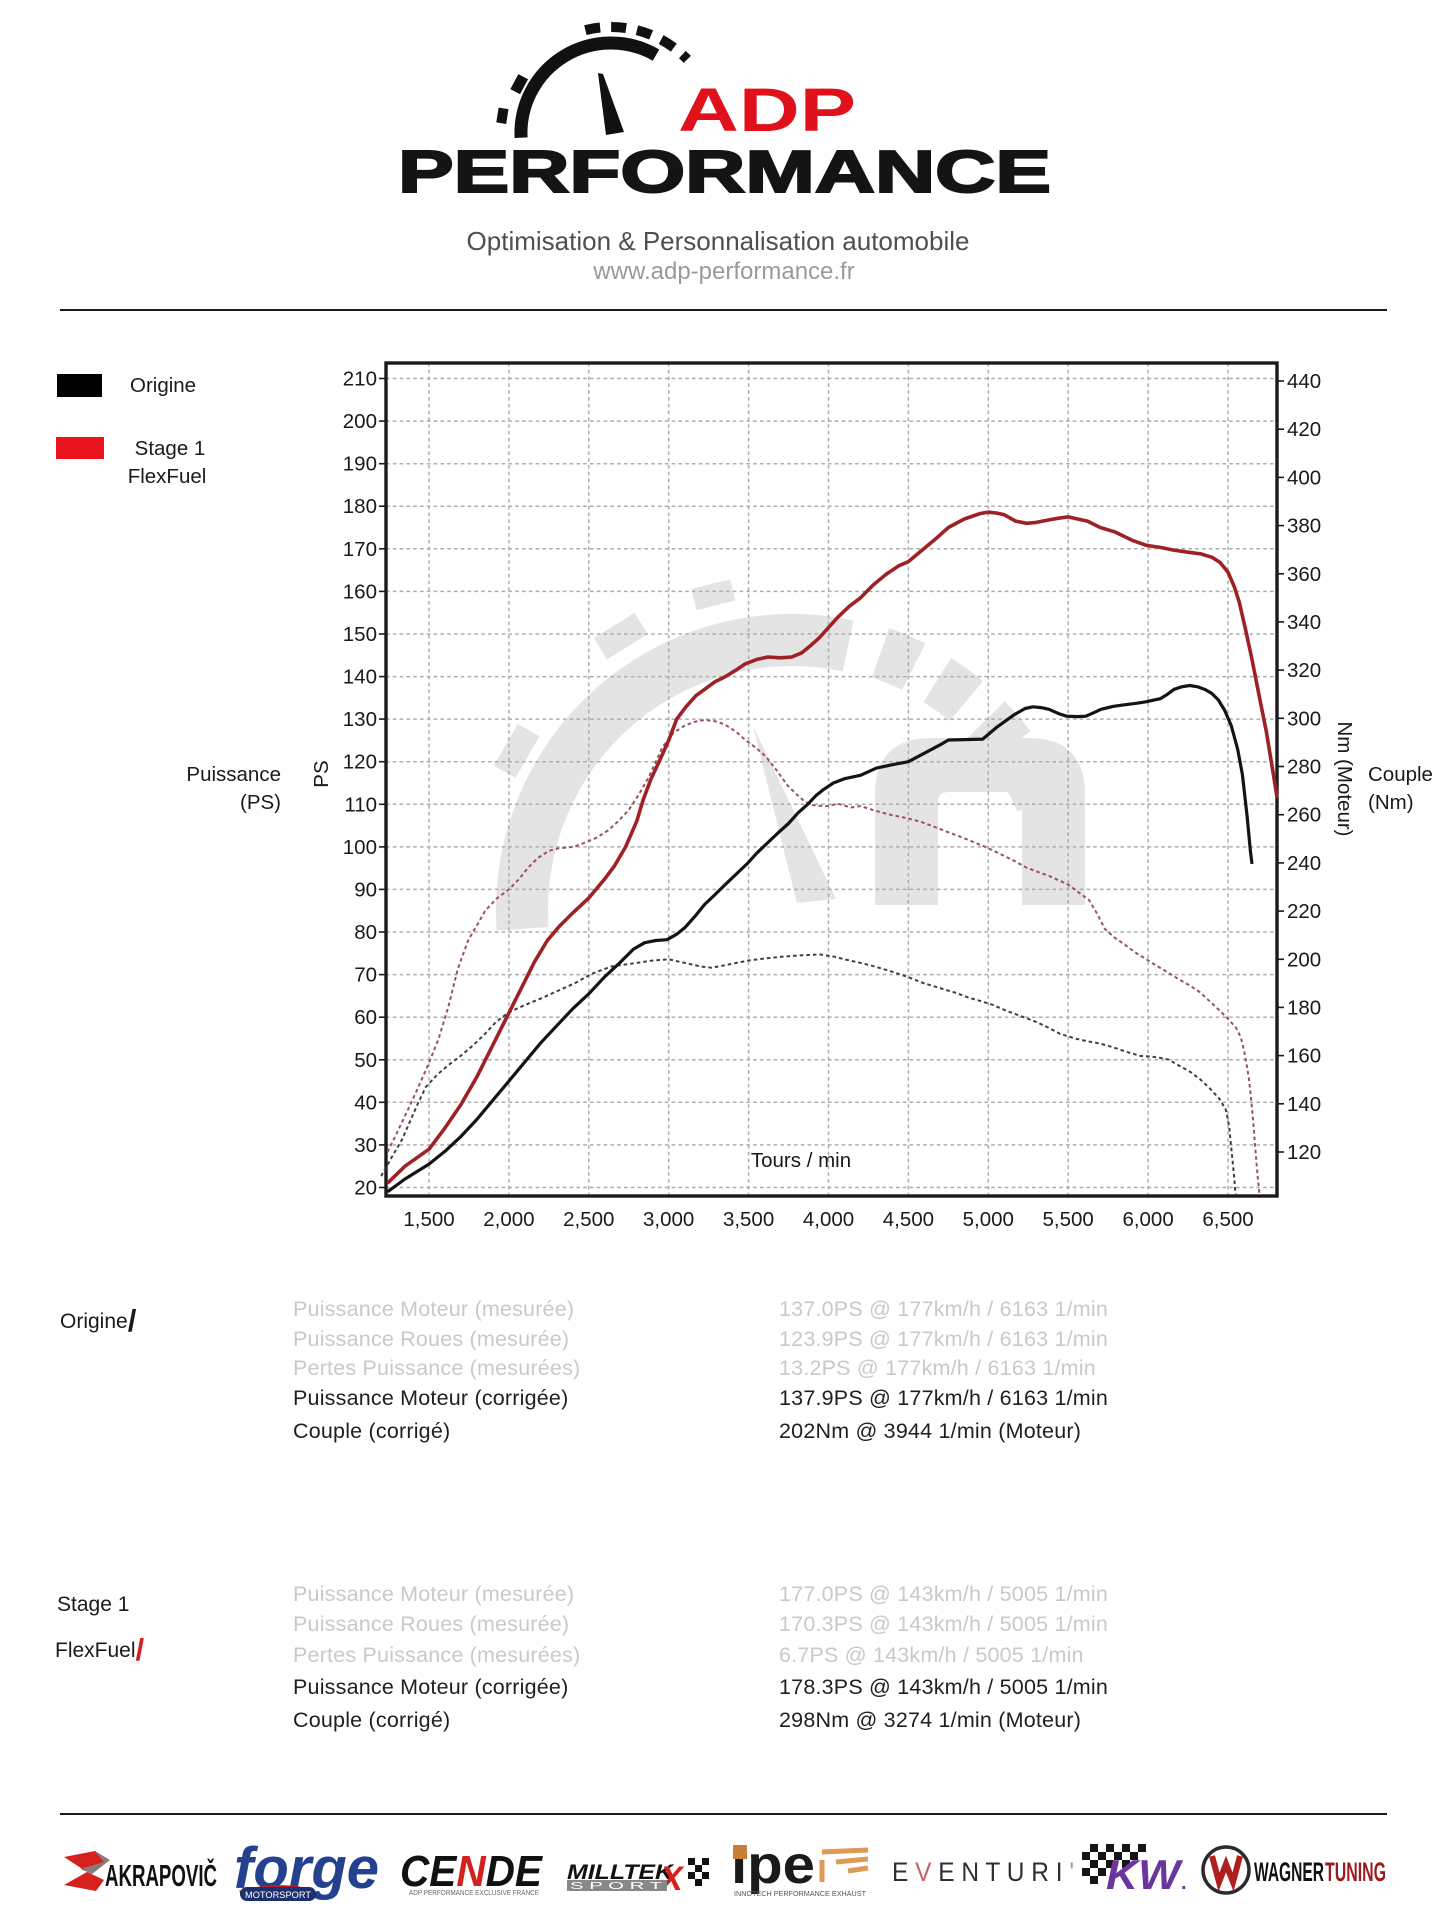  Describe the element at coordinates (508, 1219) in the screenshot. I see `svg-text: 2,000` at that location.